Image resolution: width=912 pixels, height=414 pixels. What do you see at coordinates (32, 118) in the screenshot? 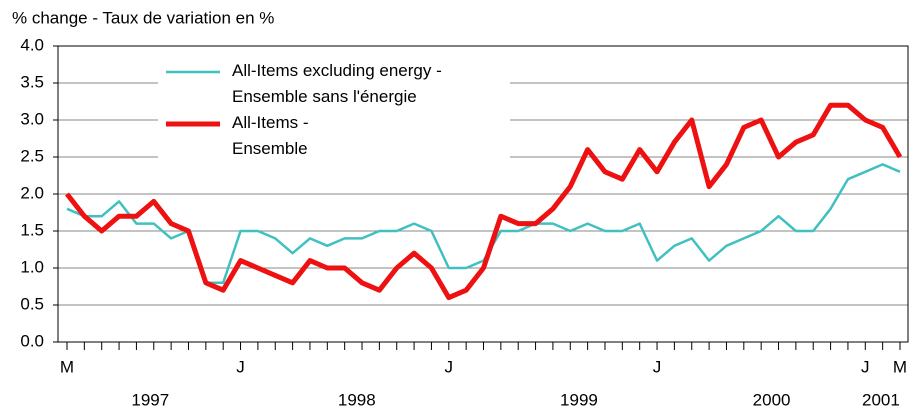
I see `y-tick-label: 3.0` at bounding box center [32, 118].